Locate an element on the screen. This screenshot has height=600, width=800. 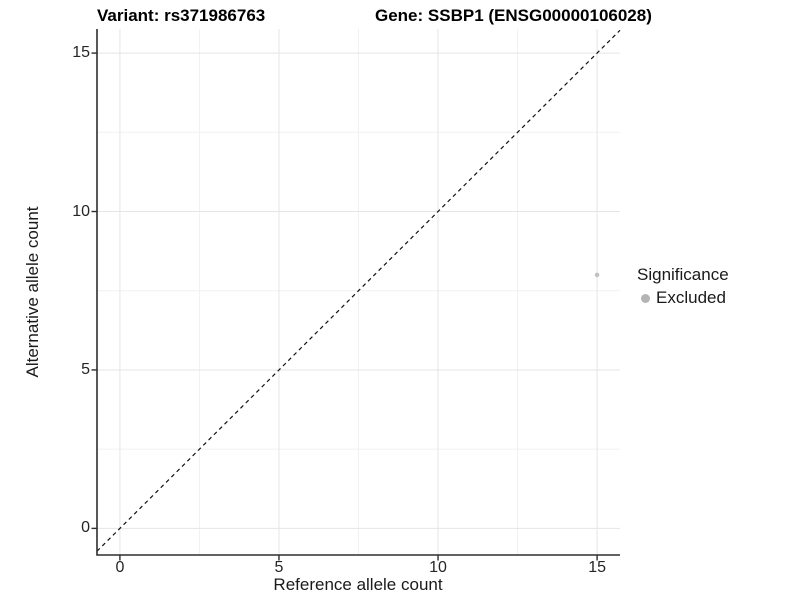
plot-title-variant: Variant: rs371986763 is located at coordinates (181, 15).